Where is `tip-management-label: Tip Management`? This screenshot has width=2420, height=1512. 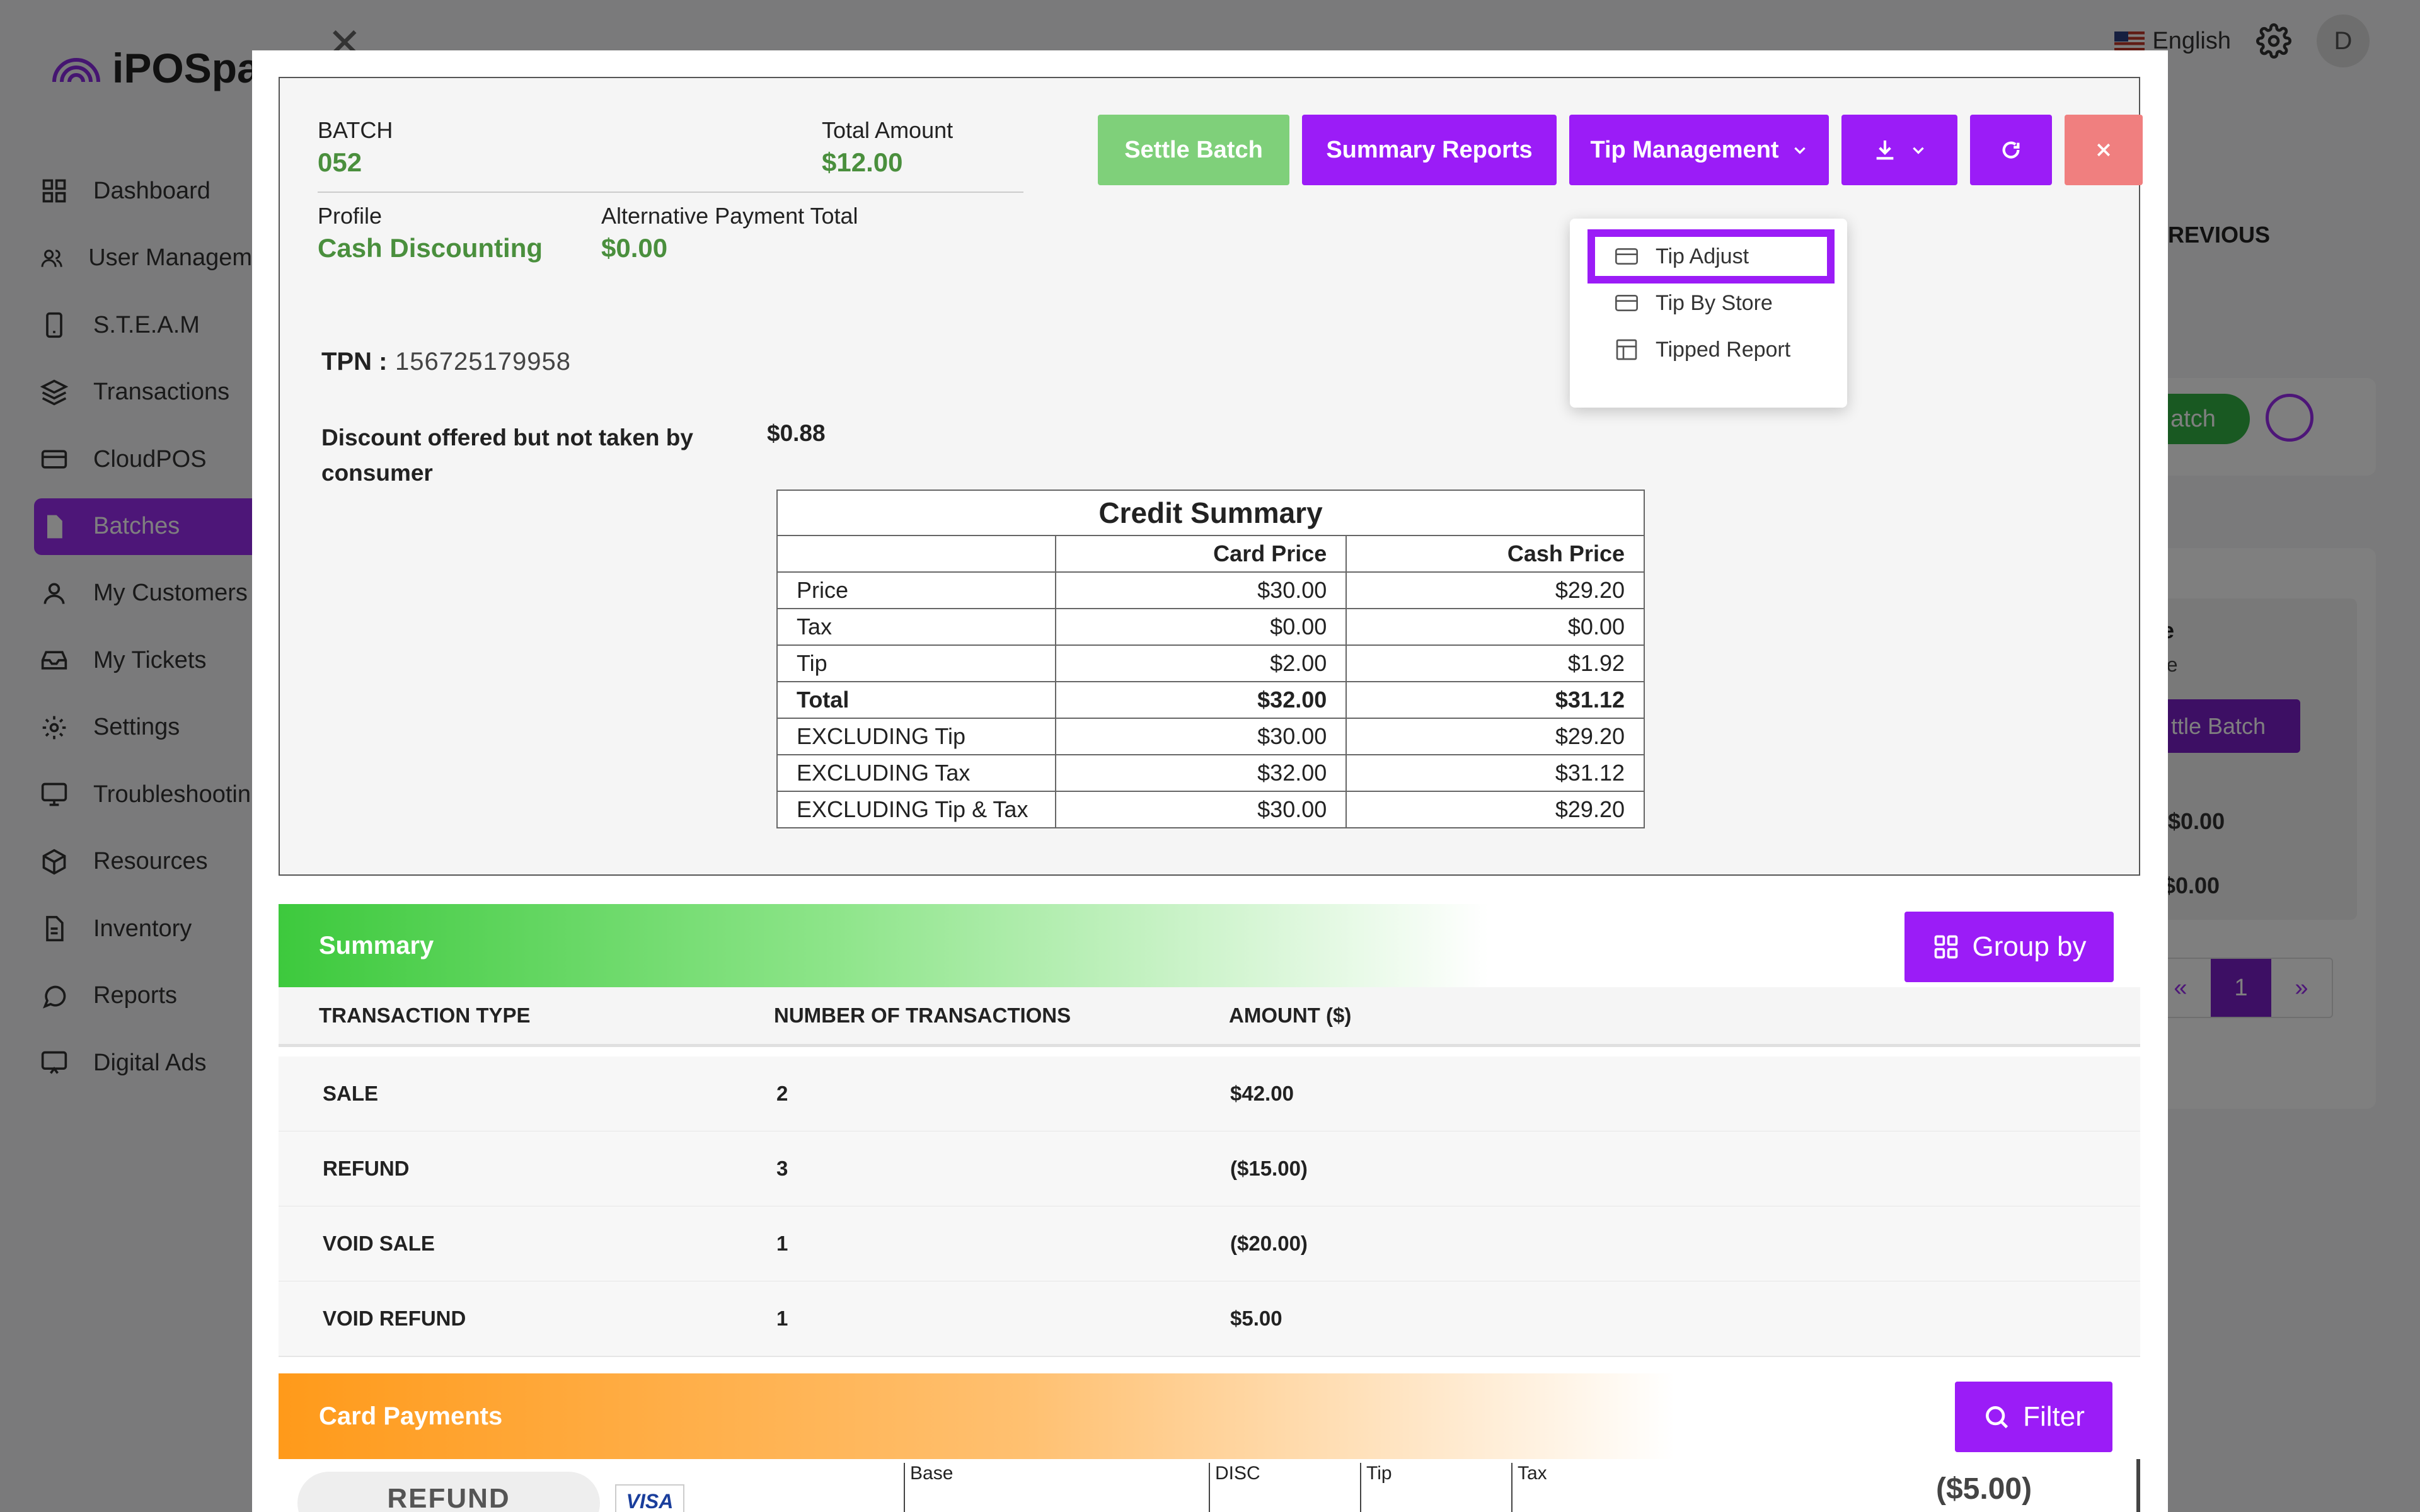
tip-management-label: Tip Management is located at coordinates (1684, 149).